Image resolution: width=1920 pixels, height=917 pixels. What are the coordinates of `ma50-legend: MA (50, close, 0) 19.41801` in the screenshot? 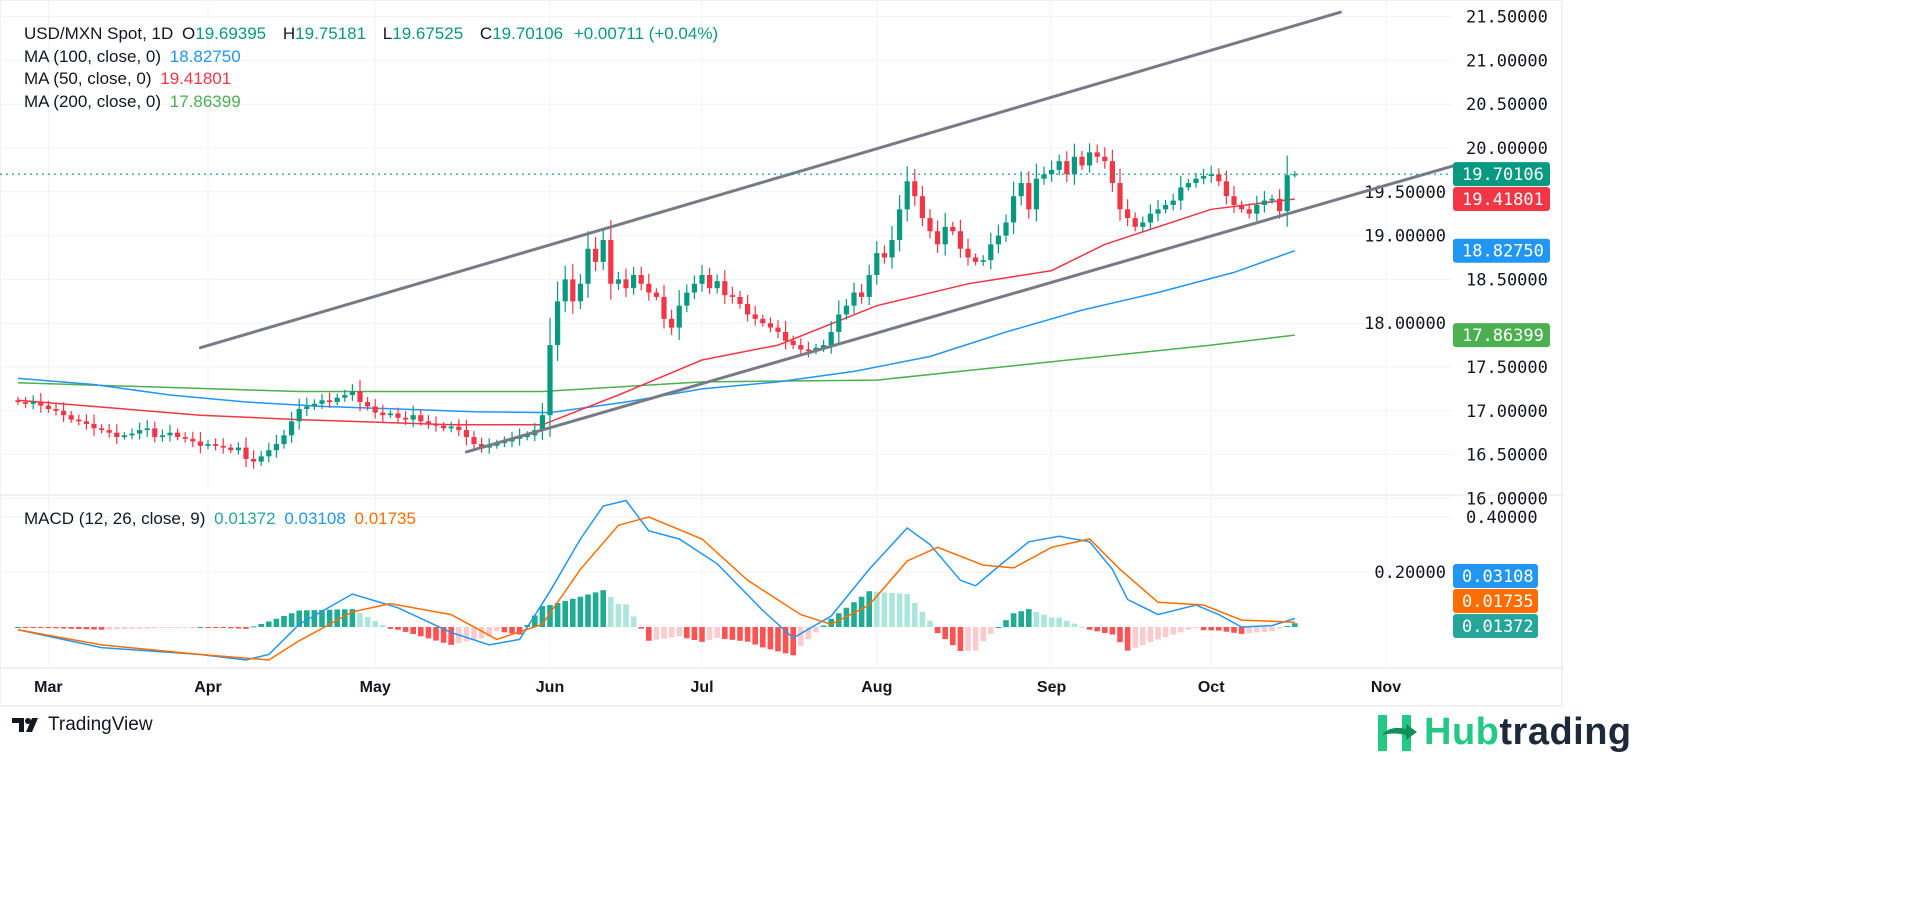 It's located at (129, 79).